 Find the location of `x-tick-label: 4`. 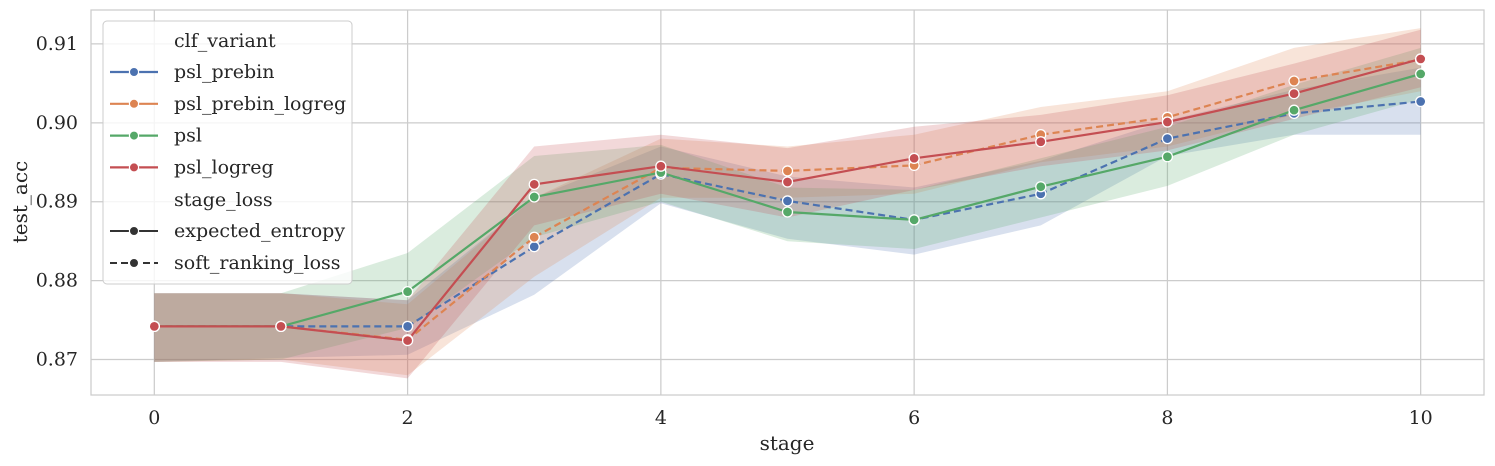

x-tick-label: 4 is located at coordinates (661, 418).